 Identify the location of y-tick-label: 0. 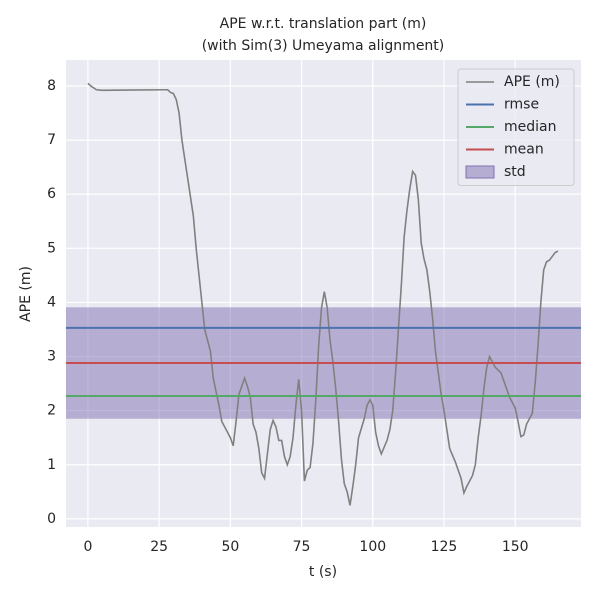
(51, 519).